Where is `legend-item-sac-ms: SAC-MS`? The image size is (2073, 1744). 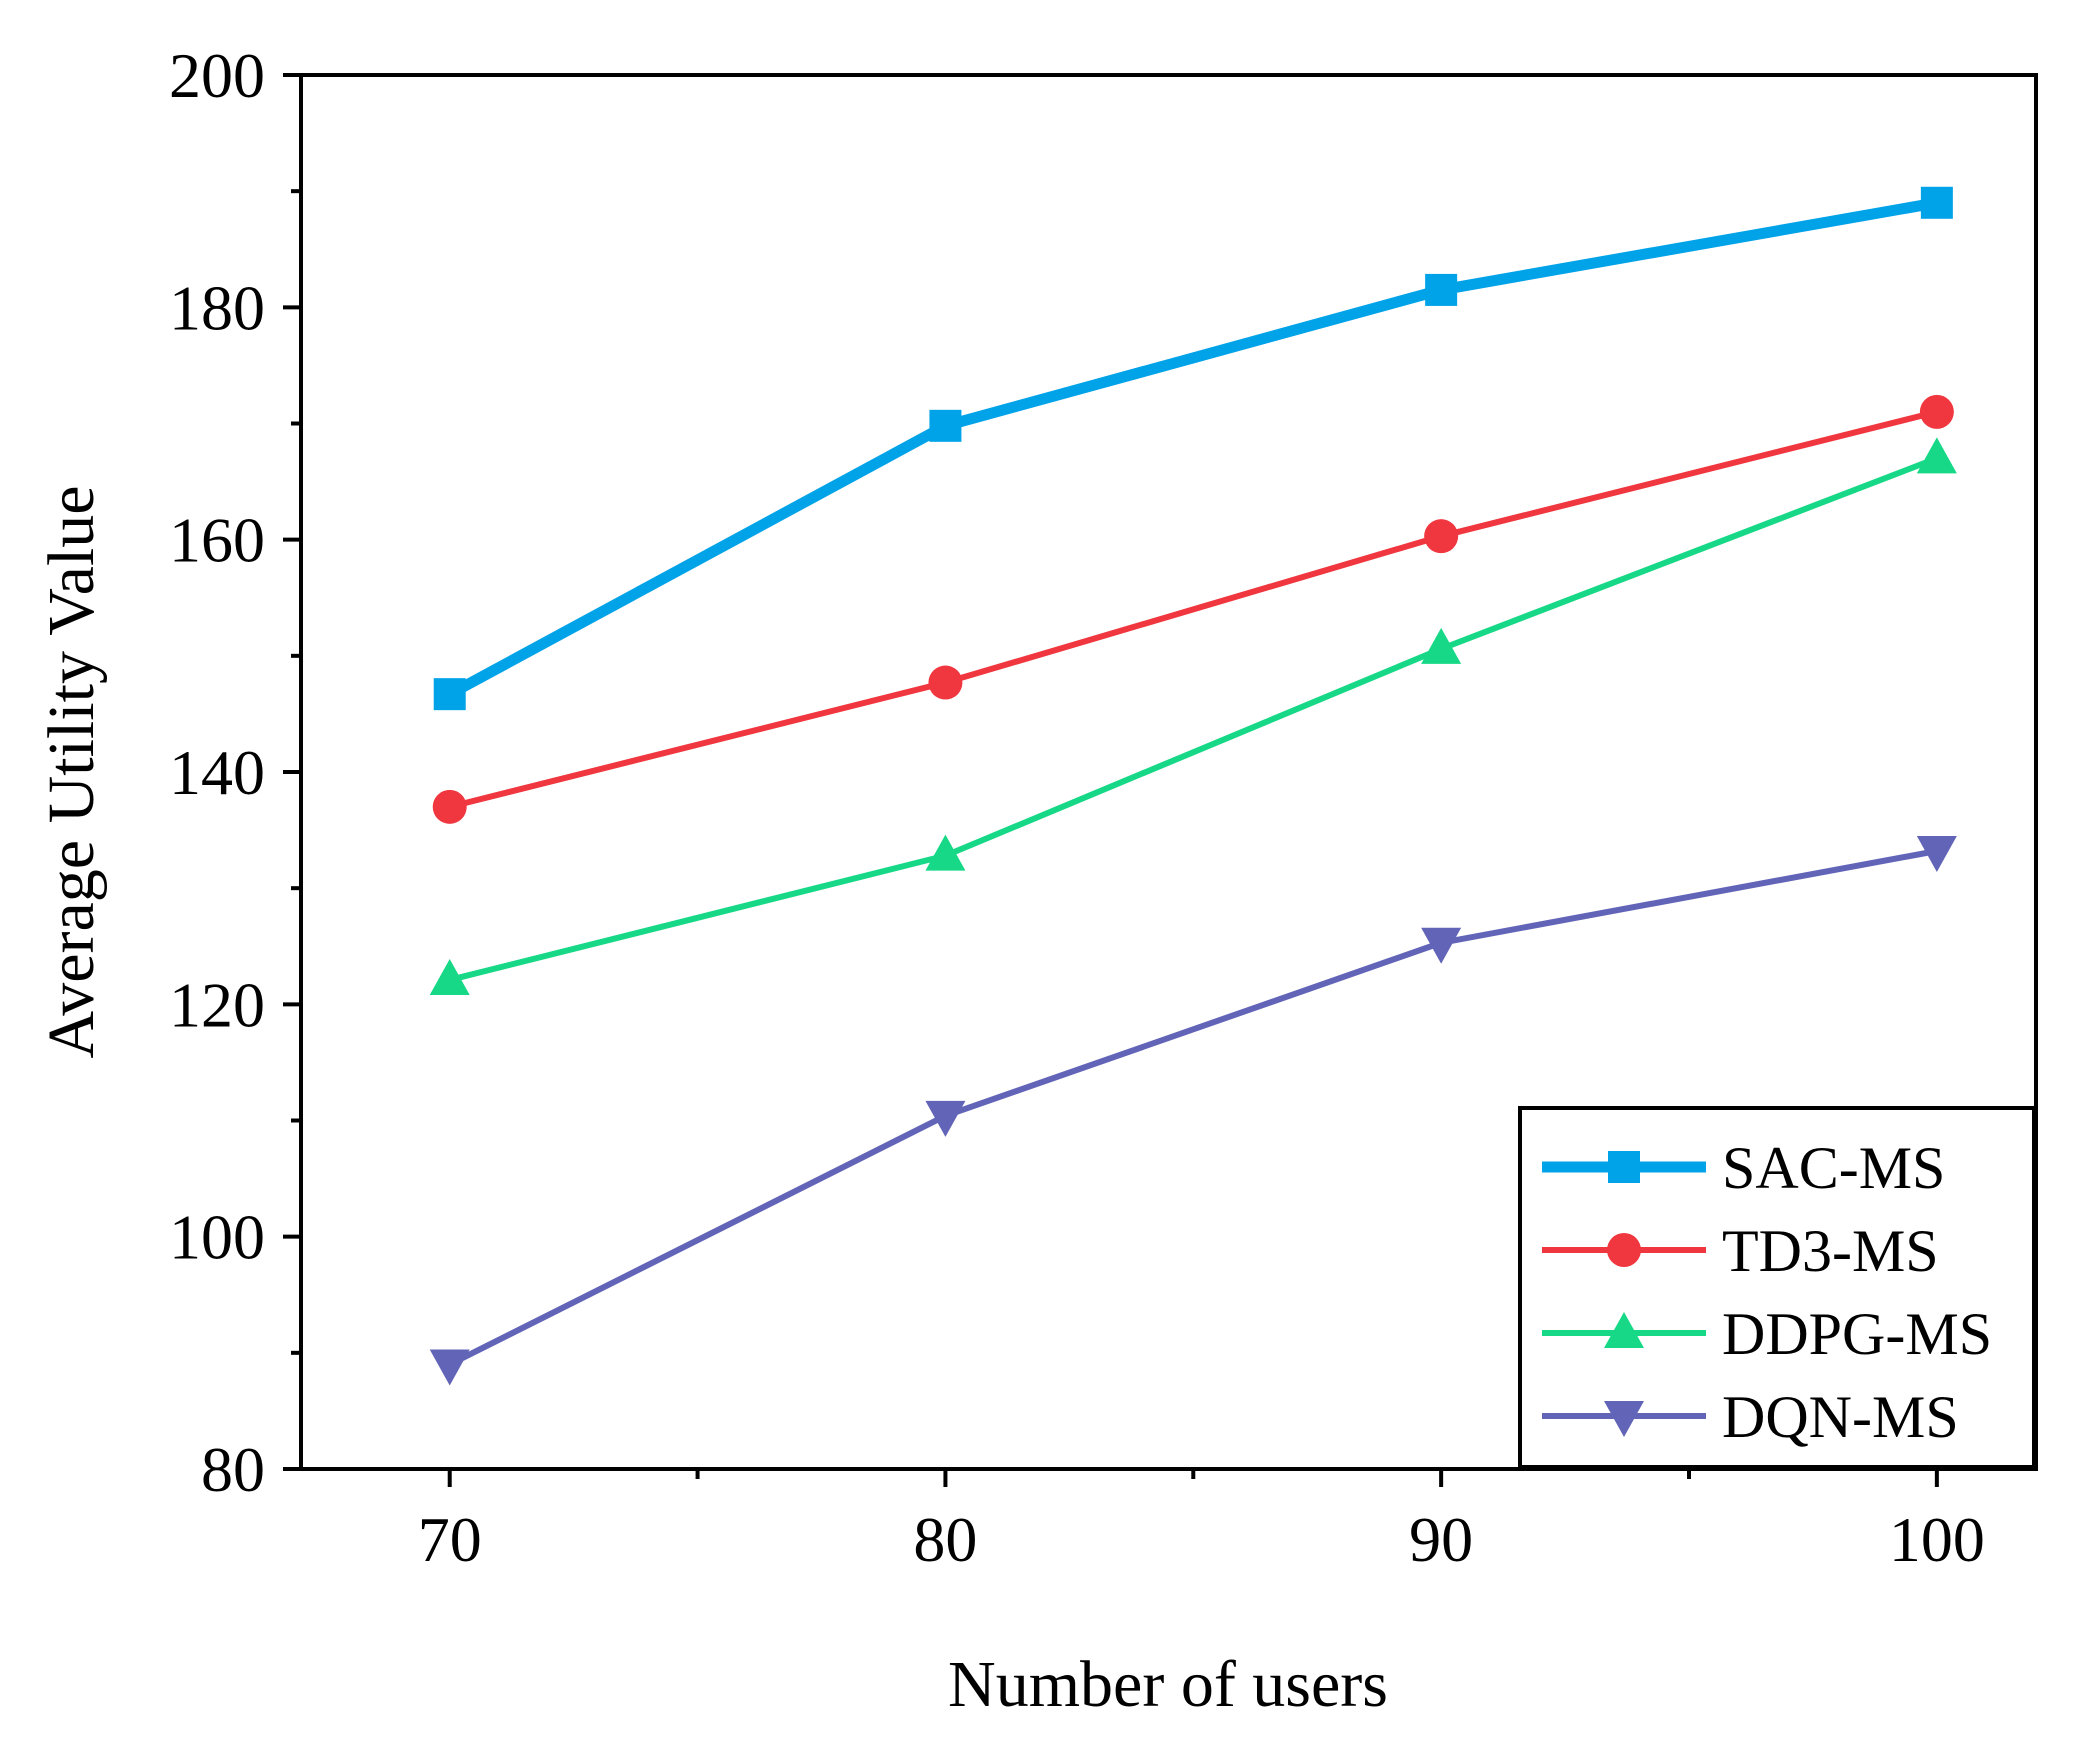 legend-item-sac-ms: SAC-MS is located at coordinates (1743, 1168).